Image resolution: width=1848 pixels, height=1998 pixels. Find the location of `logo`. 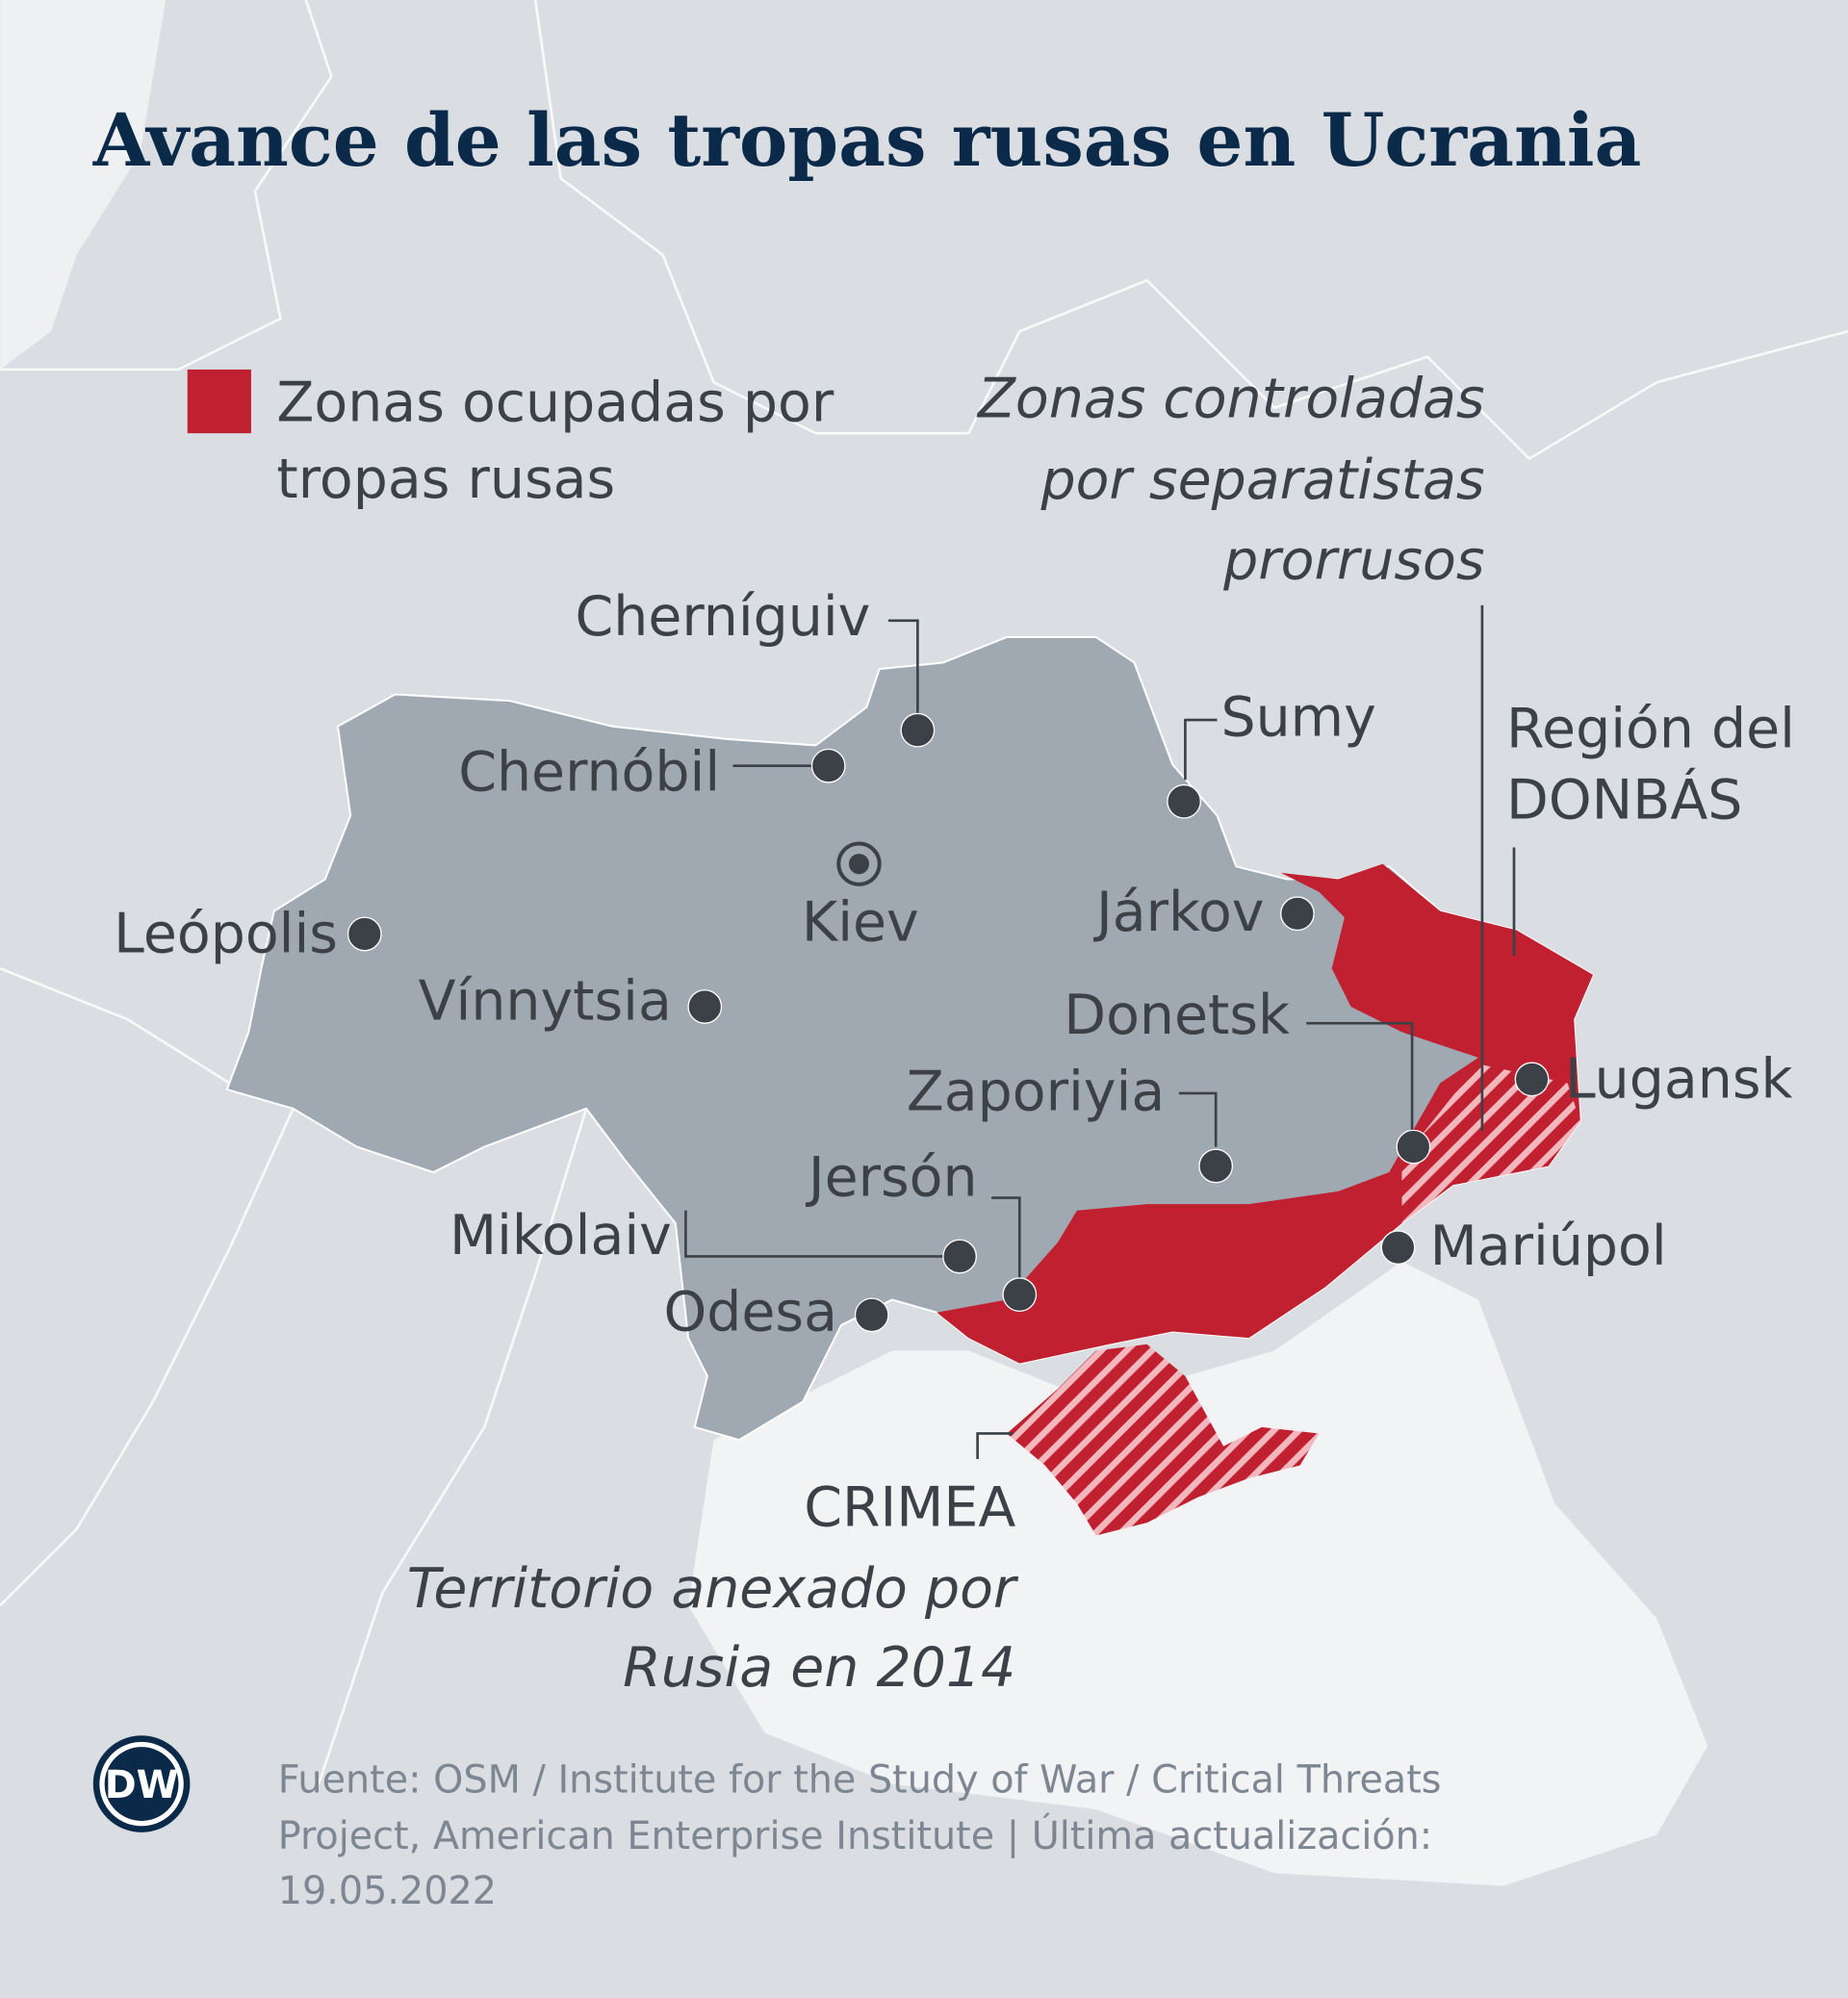

logo is located at coordinates (141, 1783).